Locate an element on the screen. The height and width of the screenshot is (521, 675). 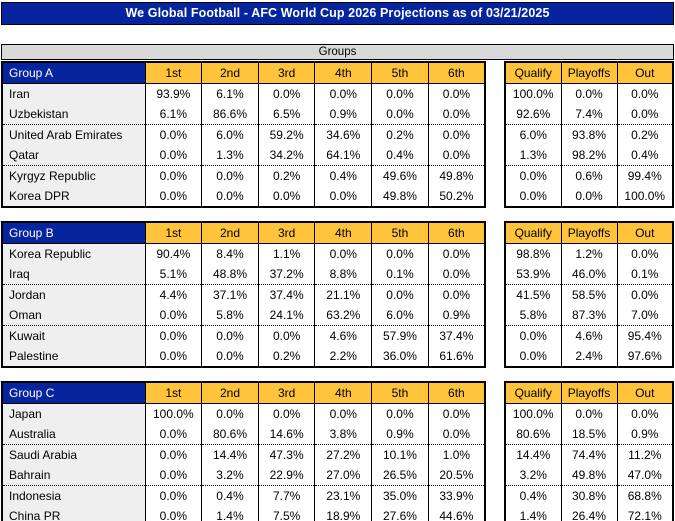
place-probability-cell: 0.2% is located at coordinates (286, 356).